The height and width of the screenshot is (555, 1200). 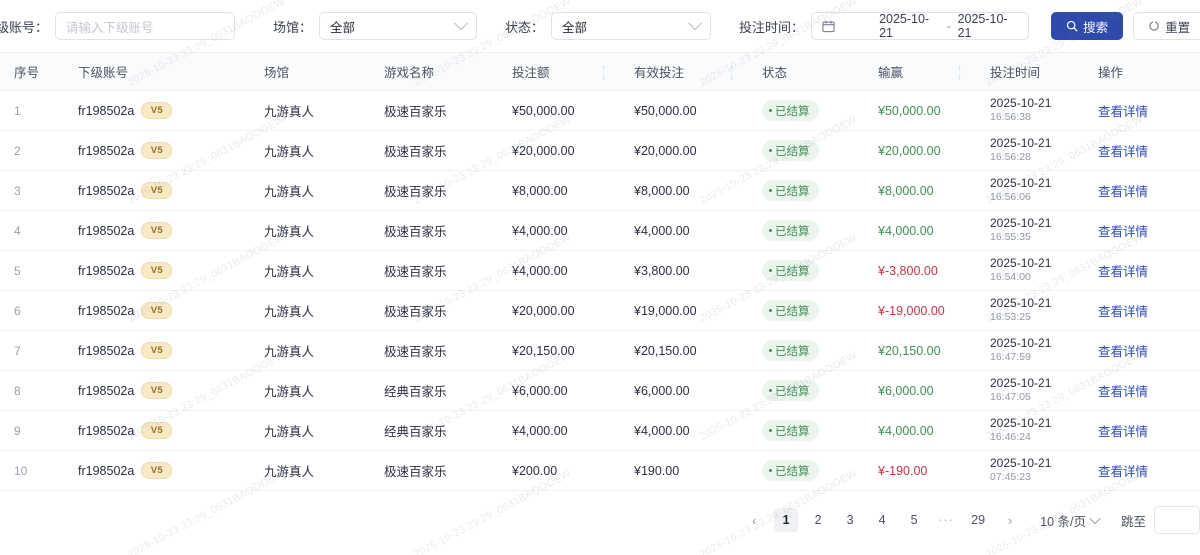 I want to click on bet-time: 16:53:25, so click(x=1010, y=317).